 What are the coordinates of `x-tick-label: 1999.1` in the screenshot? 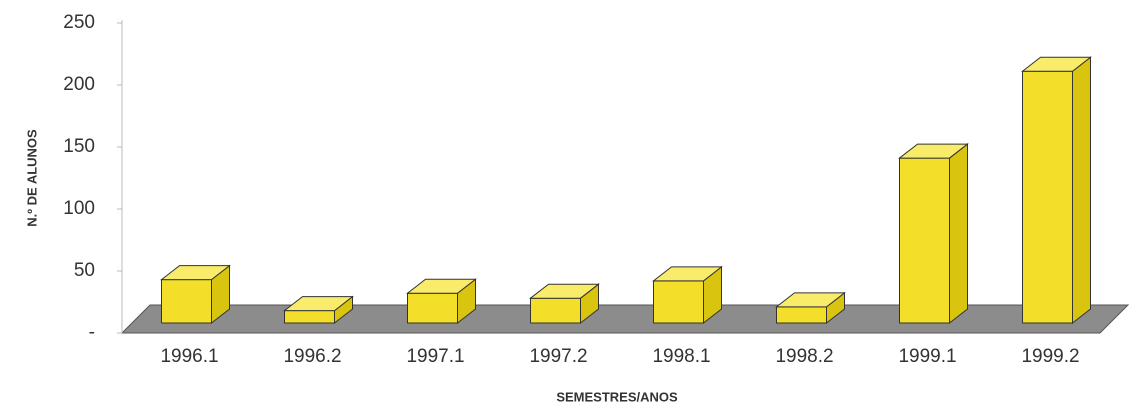 It's located at (927, 356).